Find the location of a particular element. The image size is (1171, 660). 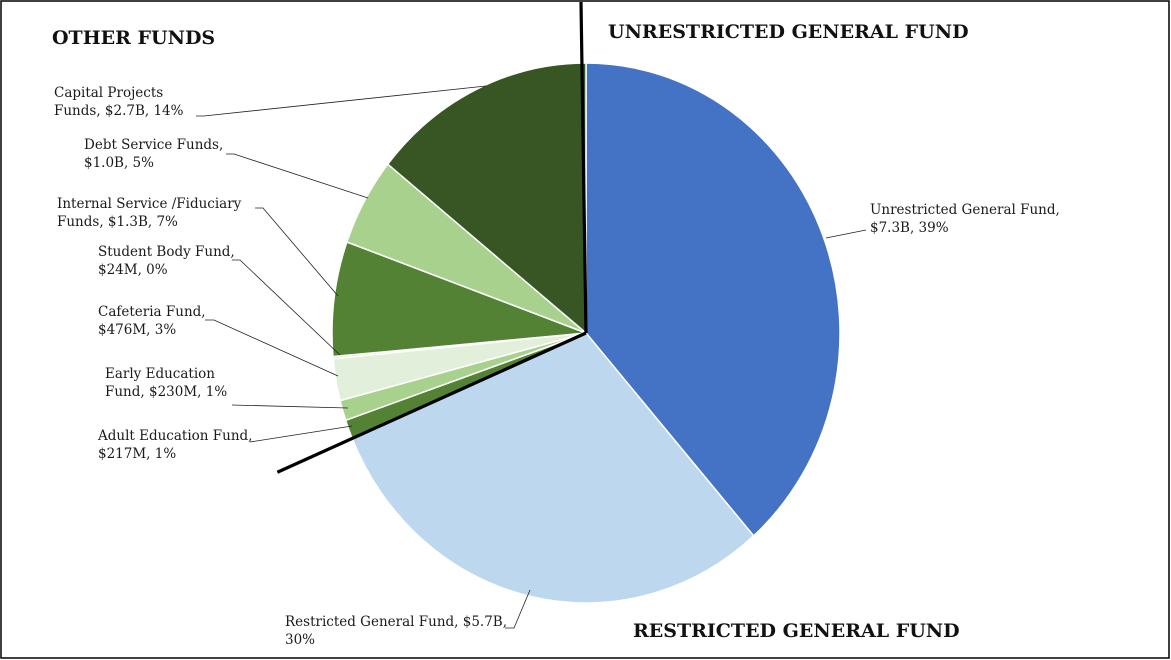

slice-label-adult-education-fund: Adult Education Fund, $217M, 1% is located at coordinates (174, 445).